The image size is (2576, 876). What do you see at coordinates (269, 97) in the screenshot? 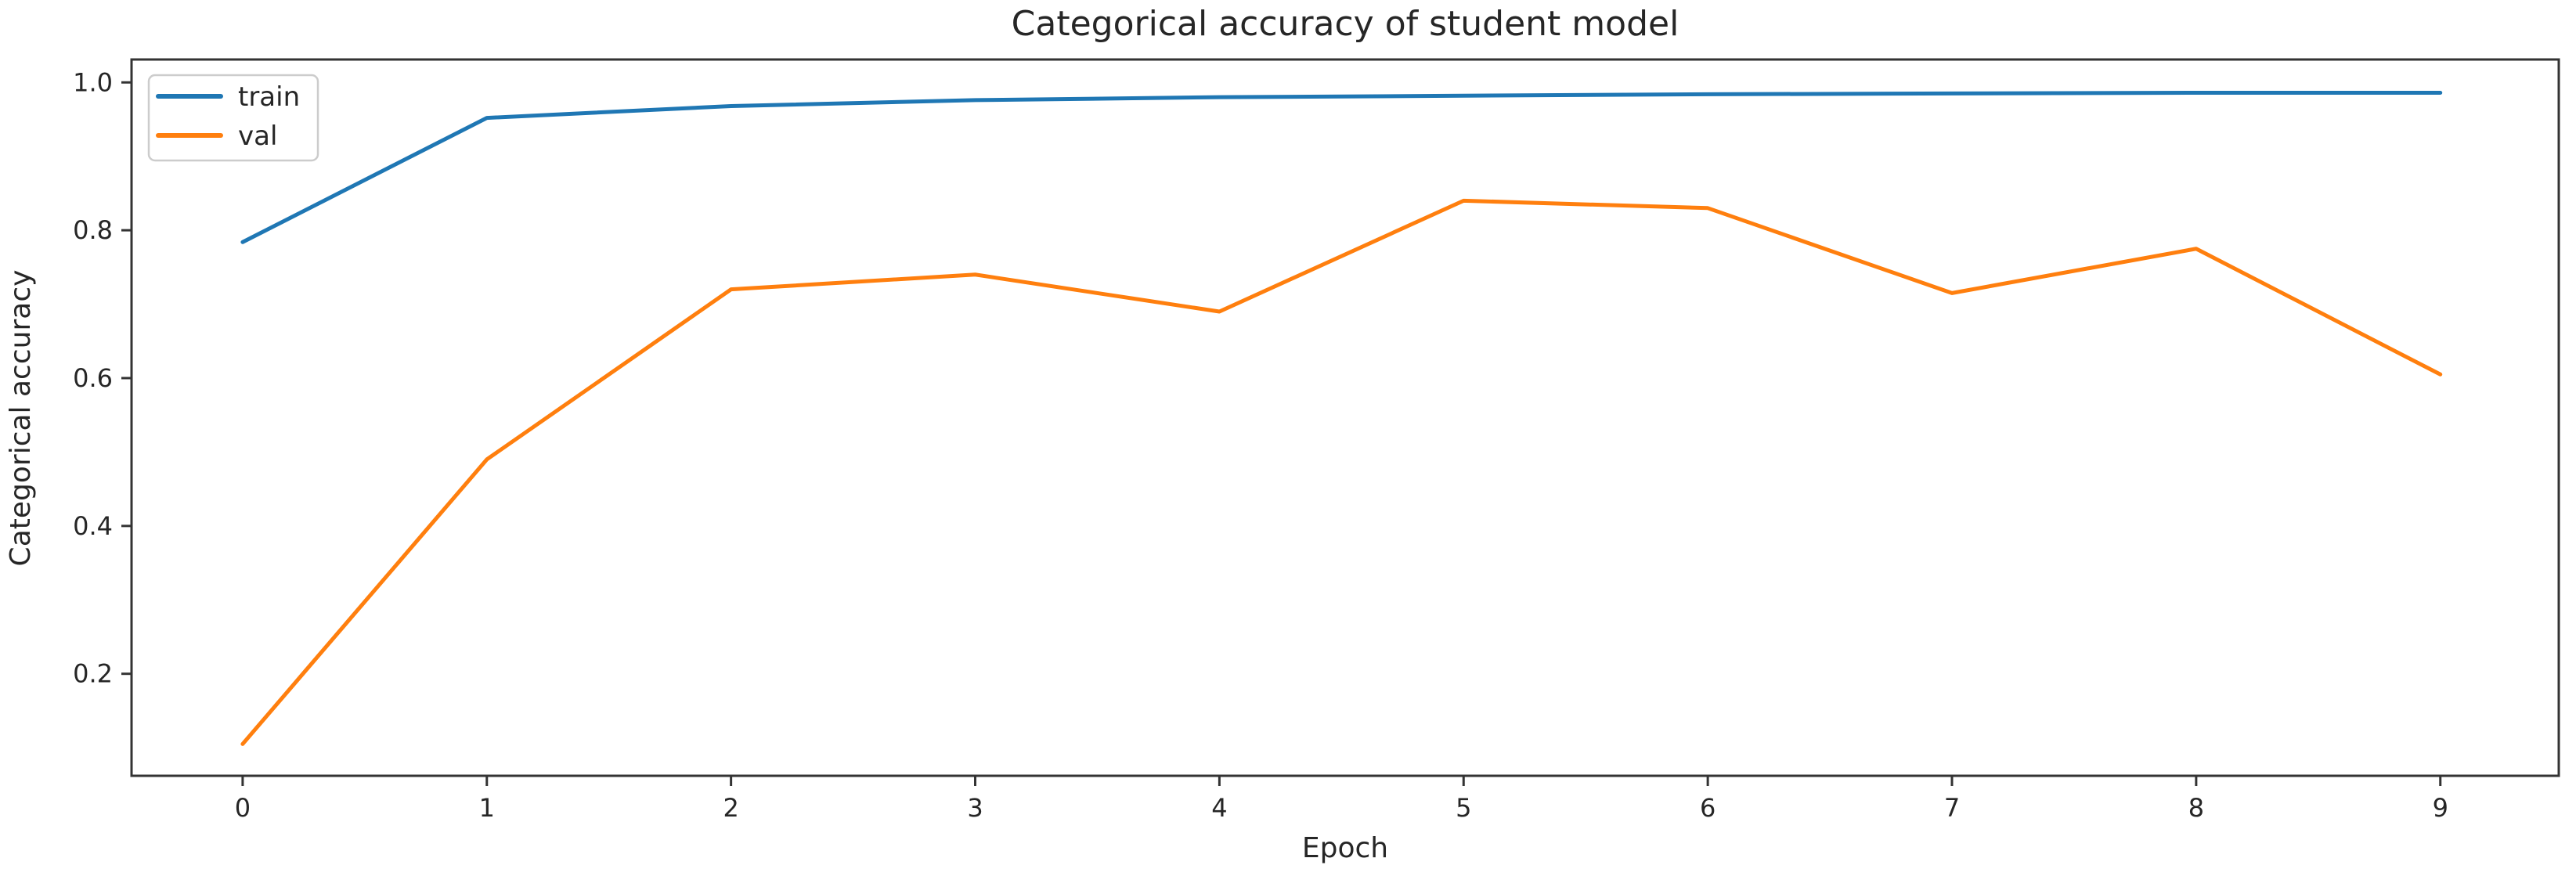
I see `legend-label-train: train` at bounding box center [269, 97].